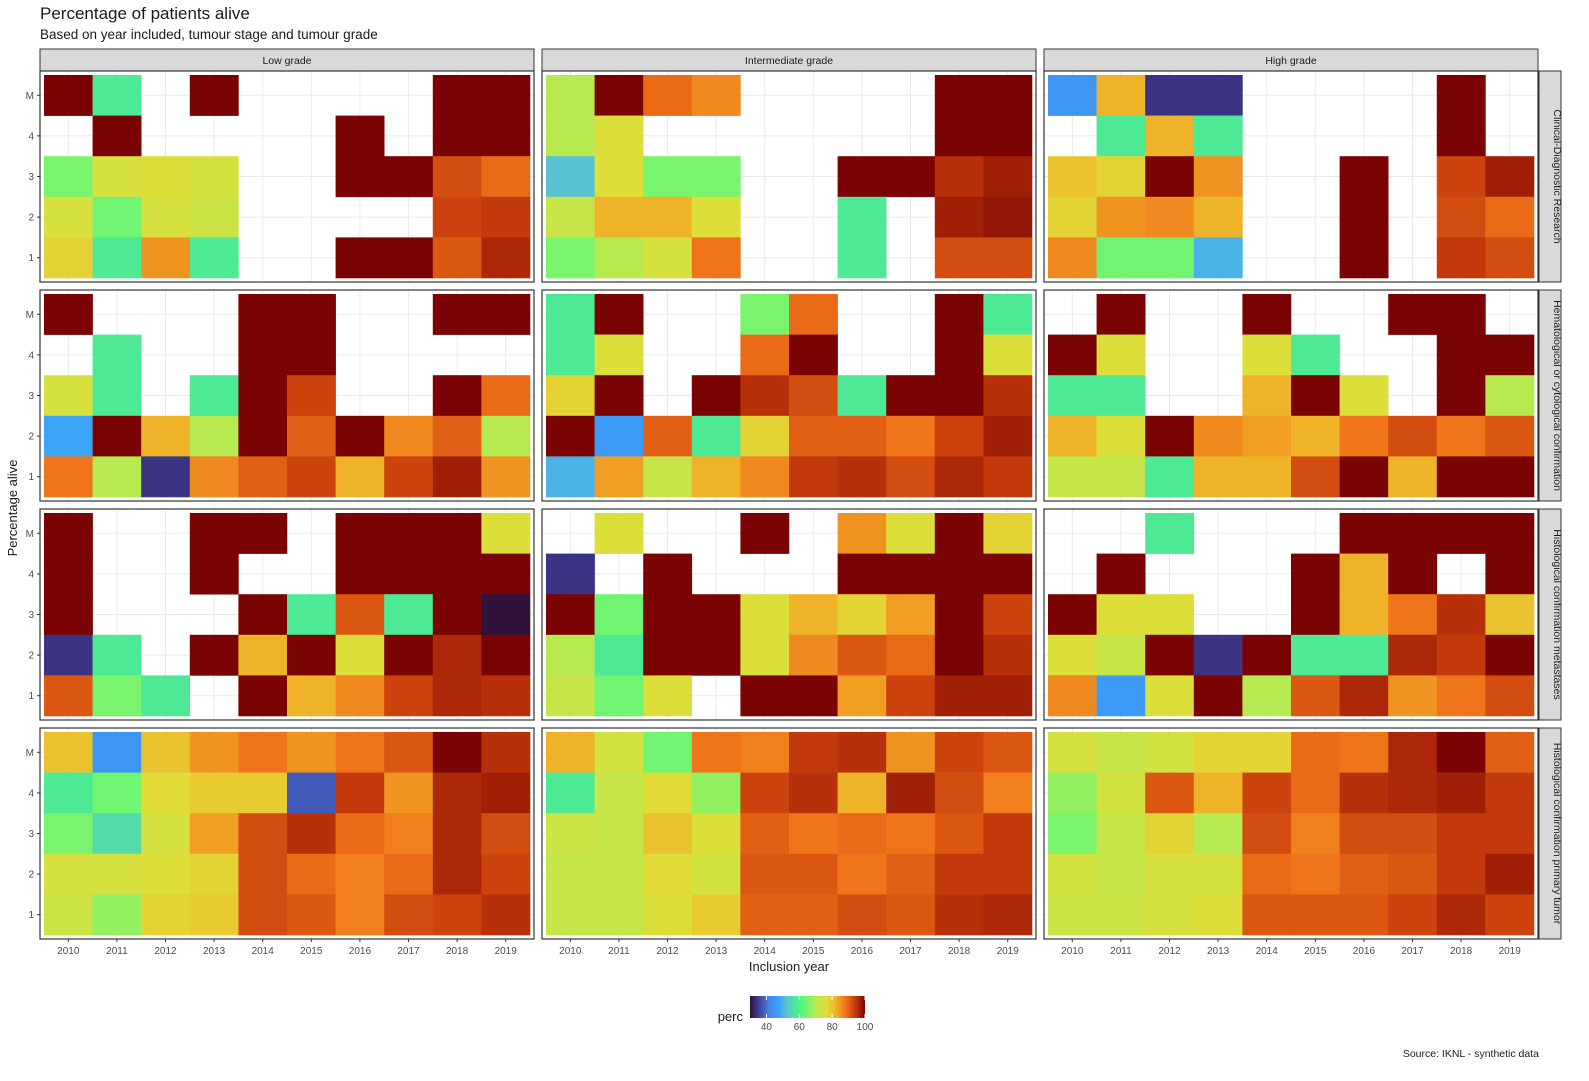 This screenshot has width=1589, height=1081. Describe the element at coordinates (1461, 951) in the screenshot. I see `x-tick-label: 2018` at that location.